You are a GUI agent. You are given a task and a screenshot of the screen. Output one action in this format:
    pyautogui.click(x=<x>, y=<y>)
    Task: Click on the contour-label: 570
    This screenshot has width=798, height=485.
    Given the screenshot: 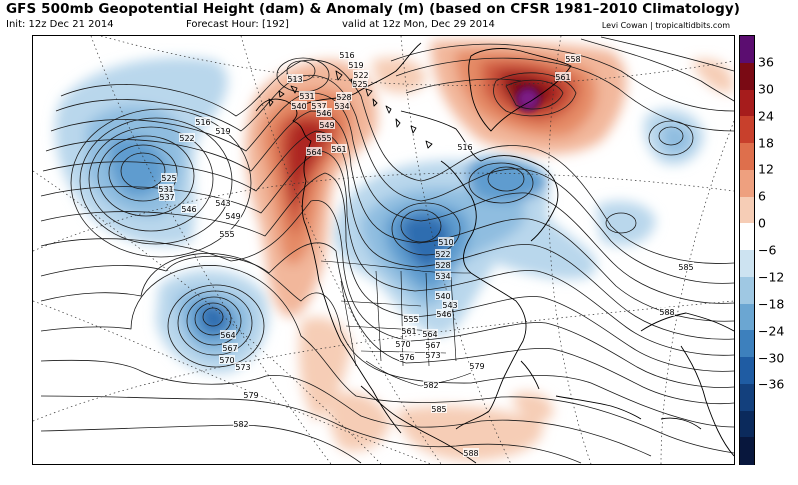 What is the action you would take?
    pyautogui.click(x=227, y=360)
    